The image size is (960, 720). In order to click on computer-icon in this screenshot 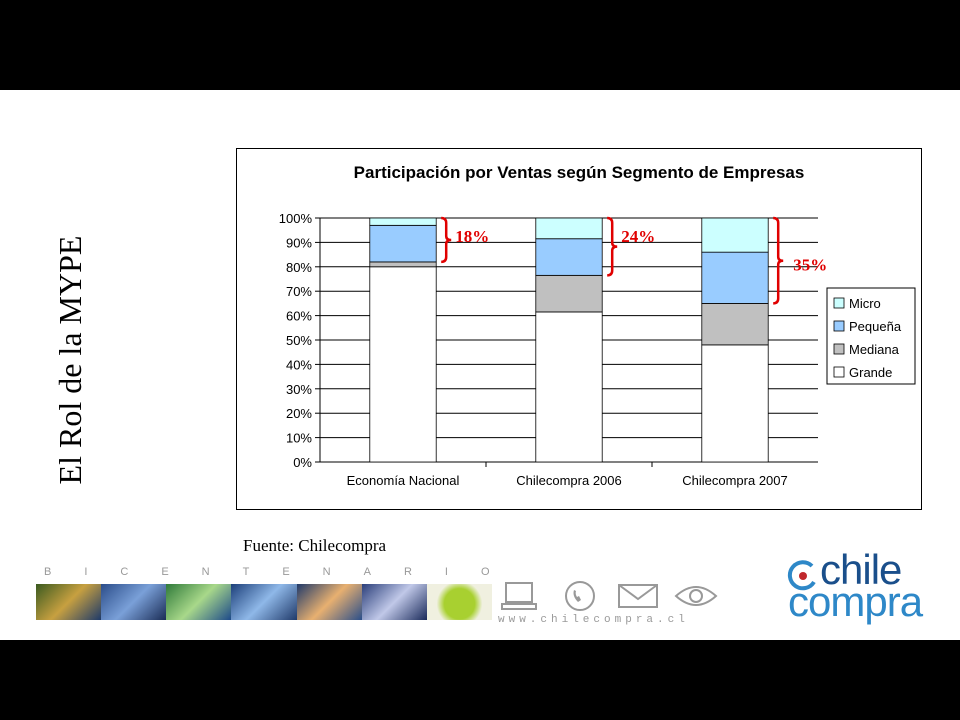, I will do `click(519, 596)`.